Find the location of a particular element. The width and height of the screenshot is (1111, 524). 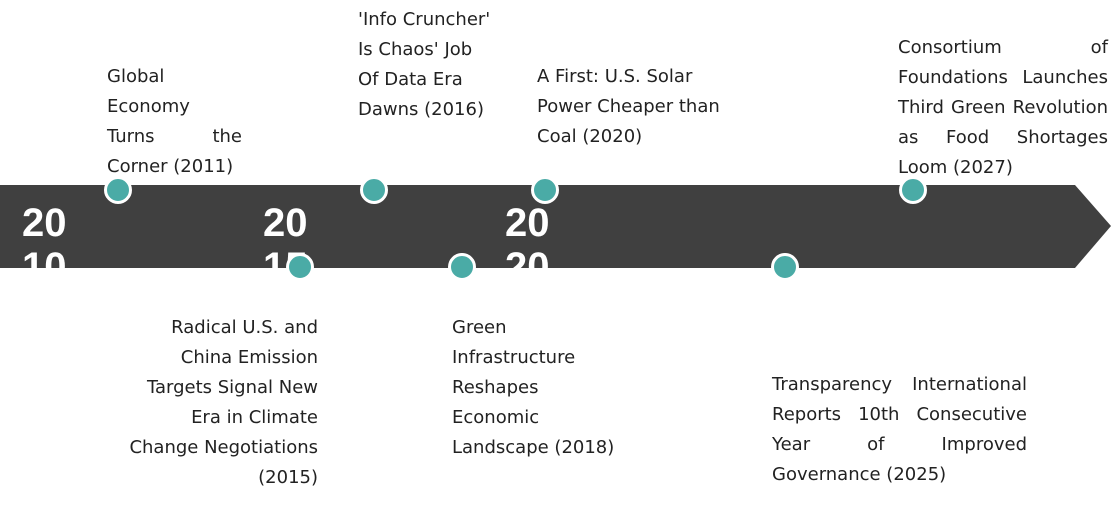

year-label: 2010 is located at coordinates (44, 234).